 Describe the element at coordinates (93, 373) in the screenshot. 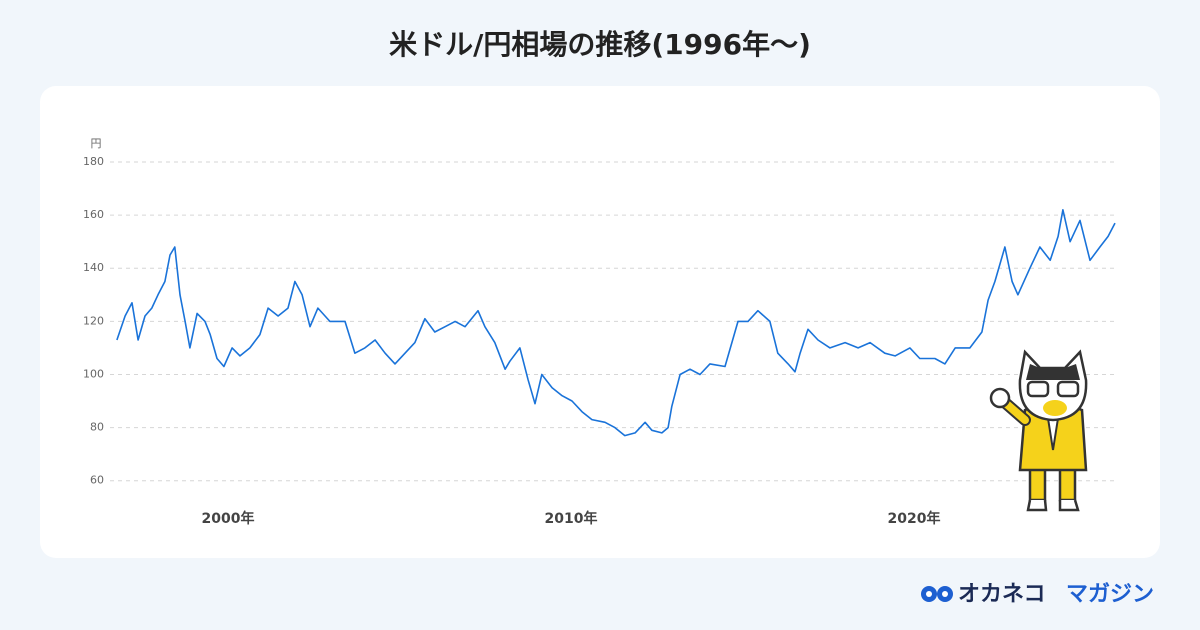

I see `y-tick-label: 100` at that location.